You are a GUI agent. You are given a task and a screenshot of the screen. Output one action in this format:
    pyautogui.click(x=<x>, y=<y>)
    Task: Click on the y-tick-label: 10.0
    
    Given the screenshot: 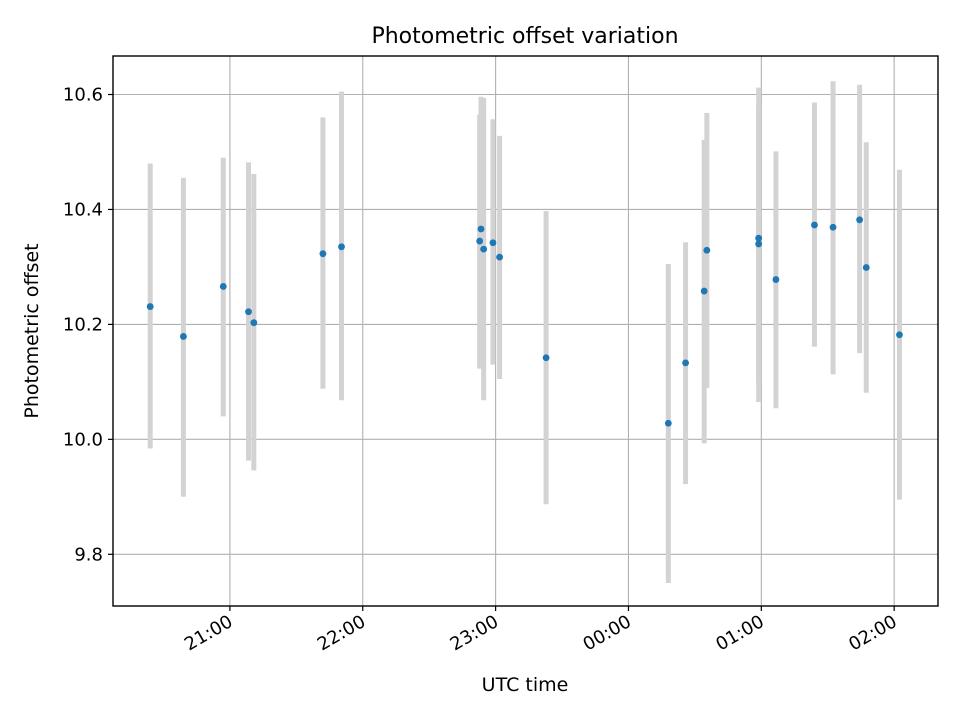 What is the action you would take?
    pyautogui.click(x=83, y=439)
    